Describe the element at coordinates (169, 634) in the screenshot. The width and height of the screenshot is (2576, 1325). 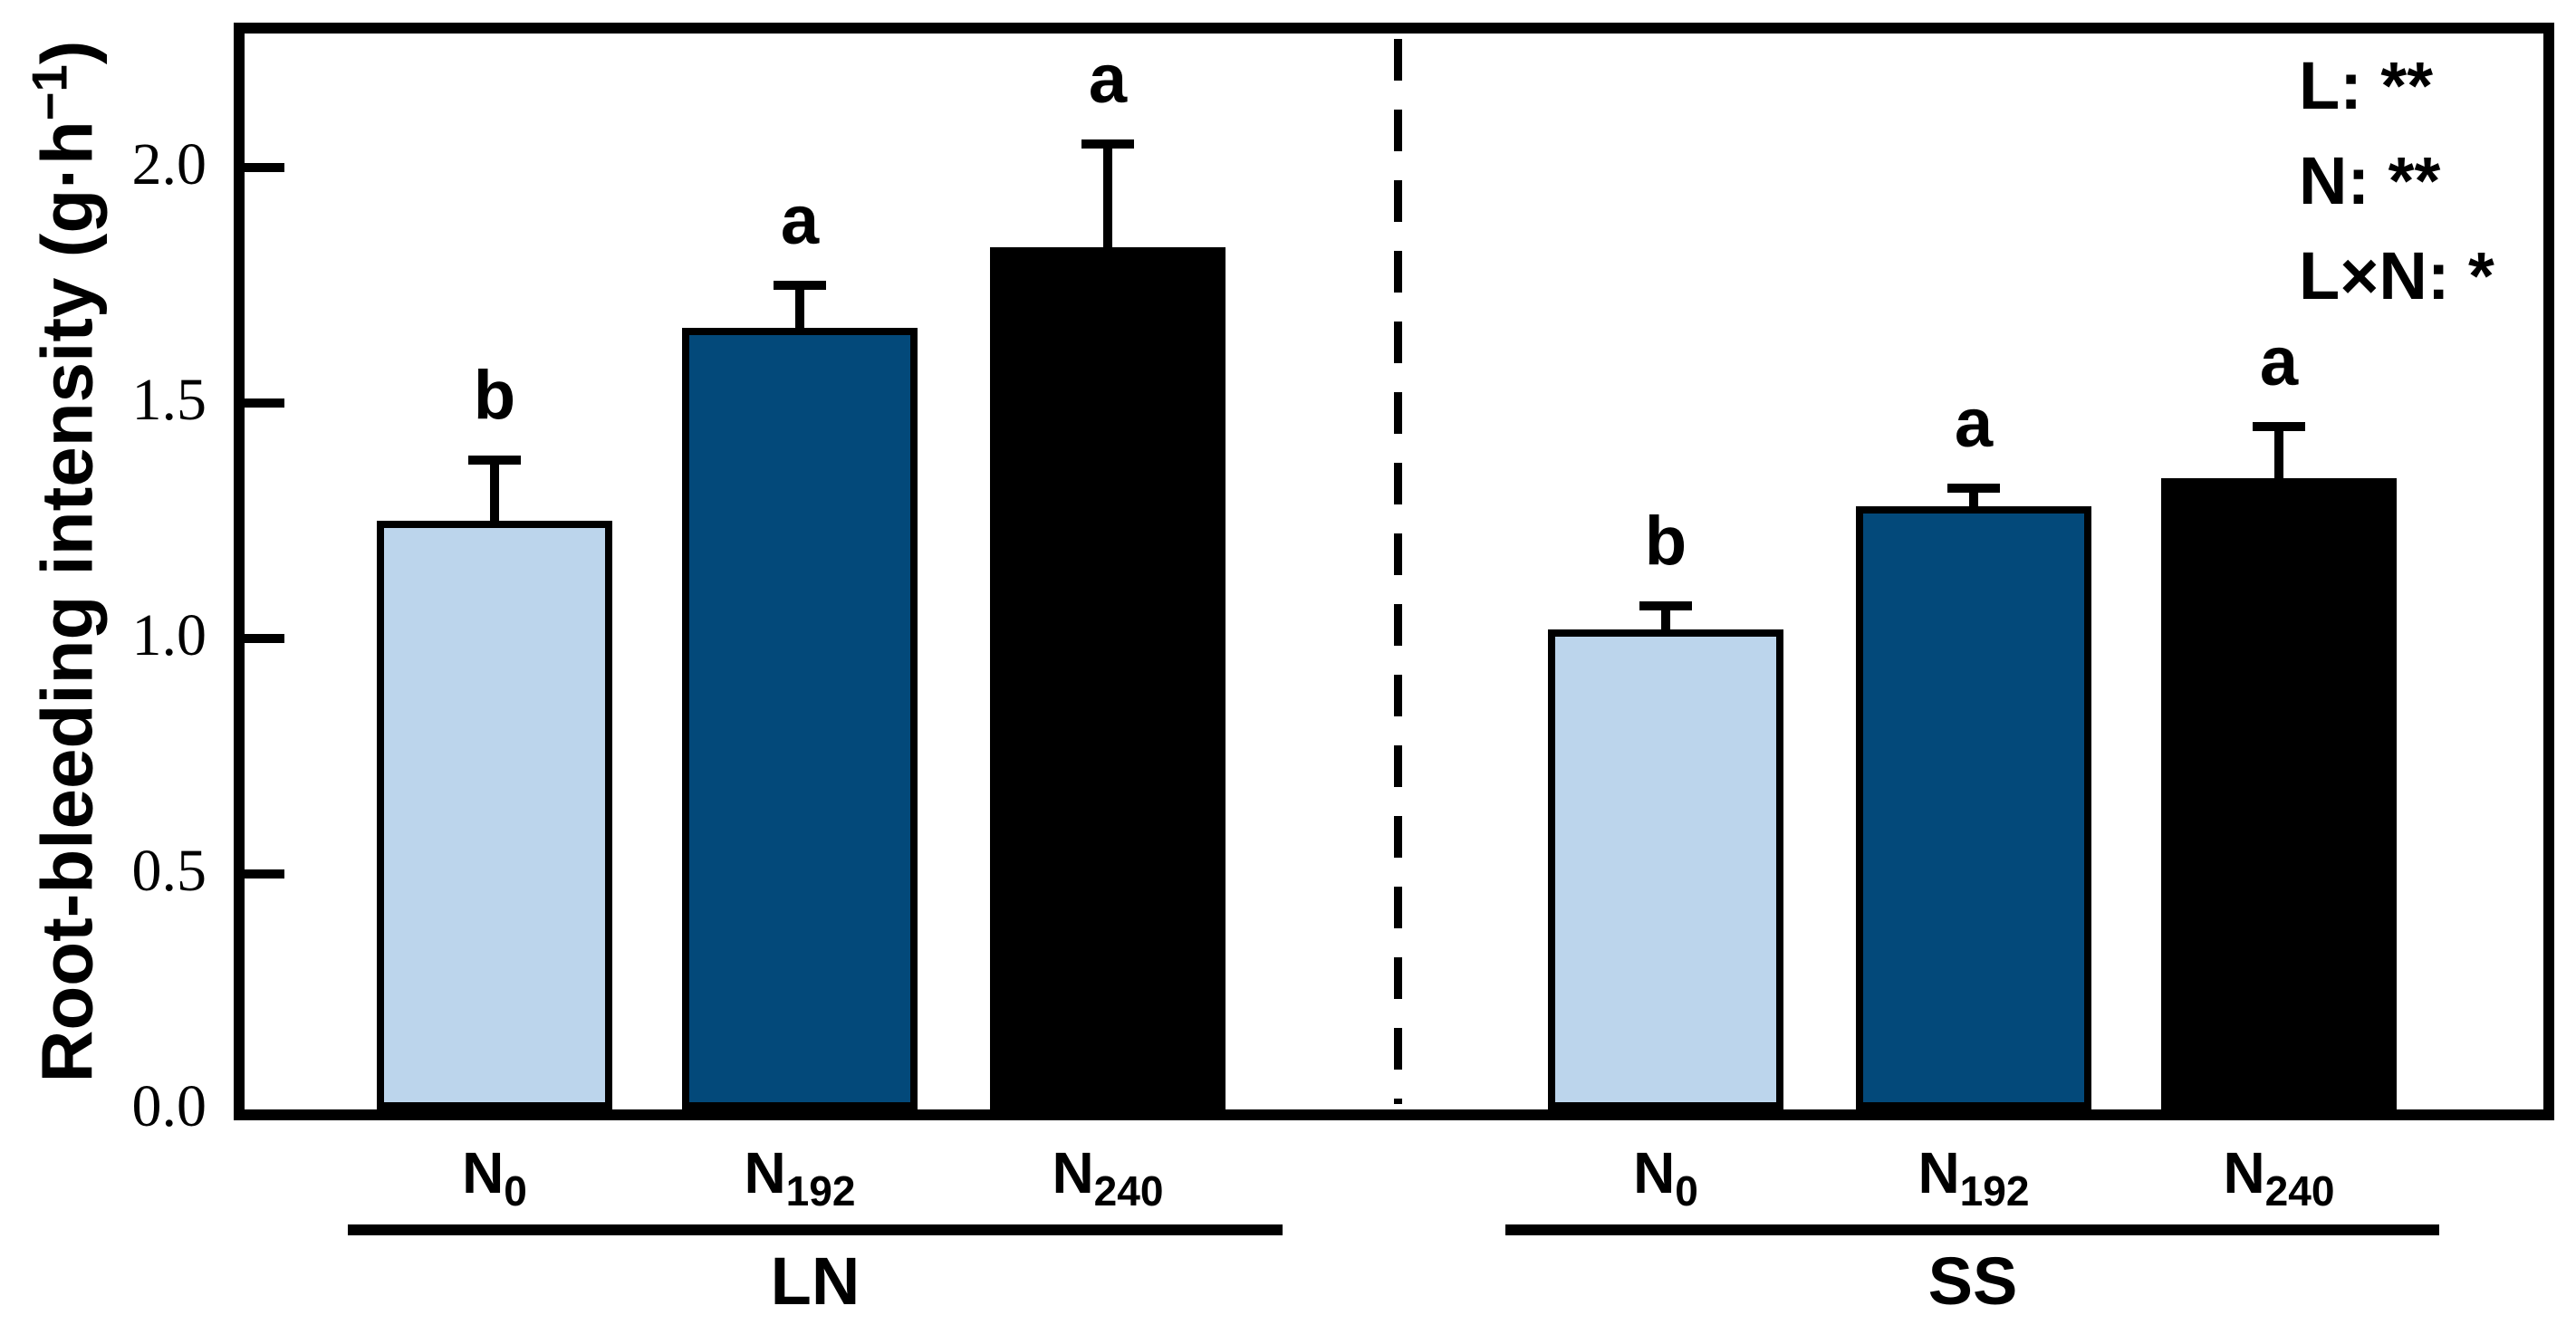
I see `ytick-label-1.0: 1.0` at that location.